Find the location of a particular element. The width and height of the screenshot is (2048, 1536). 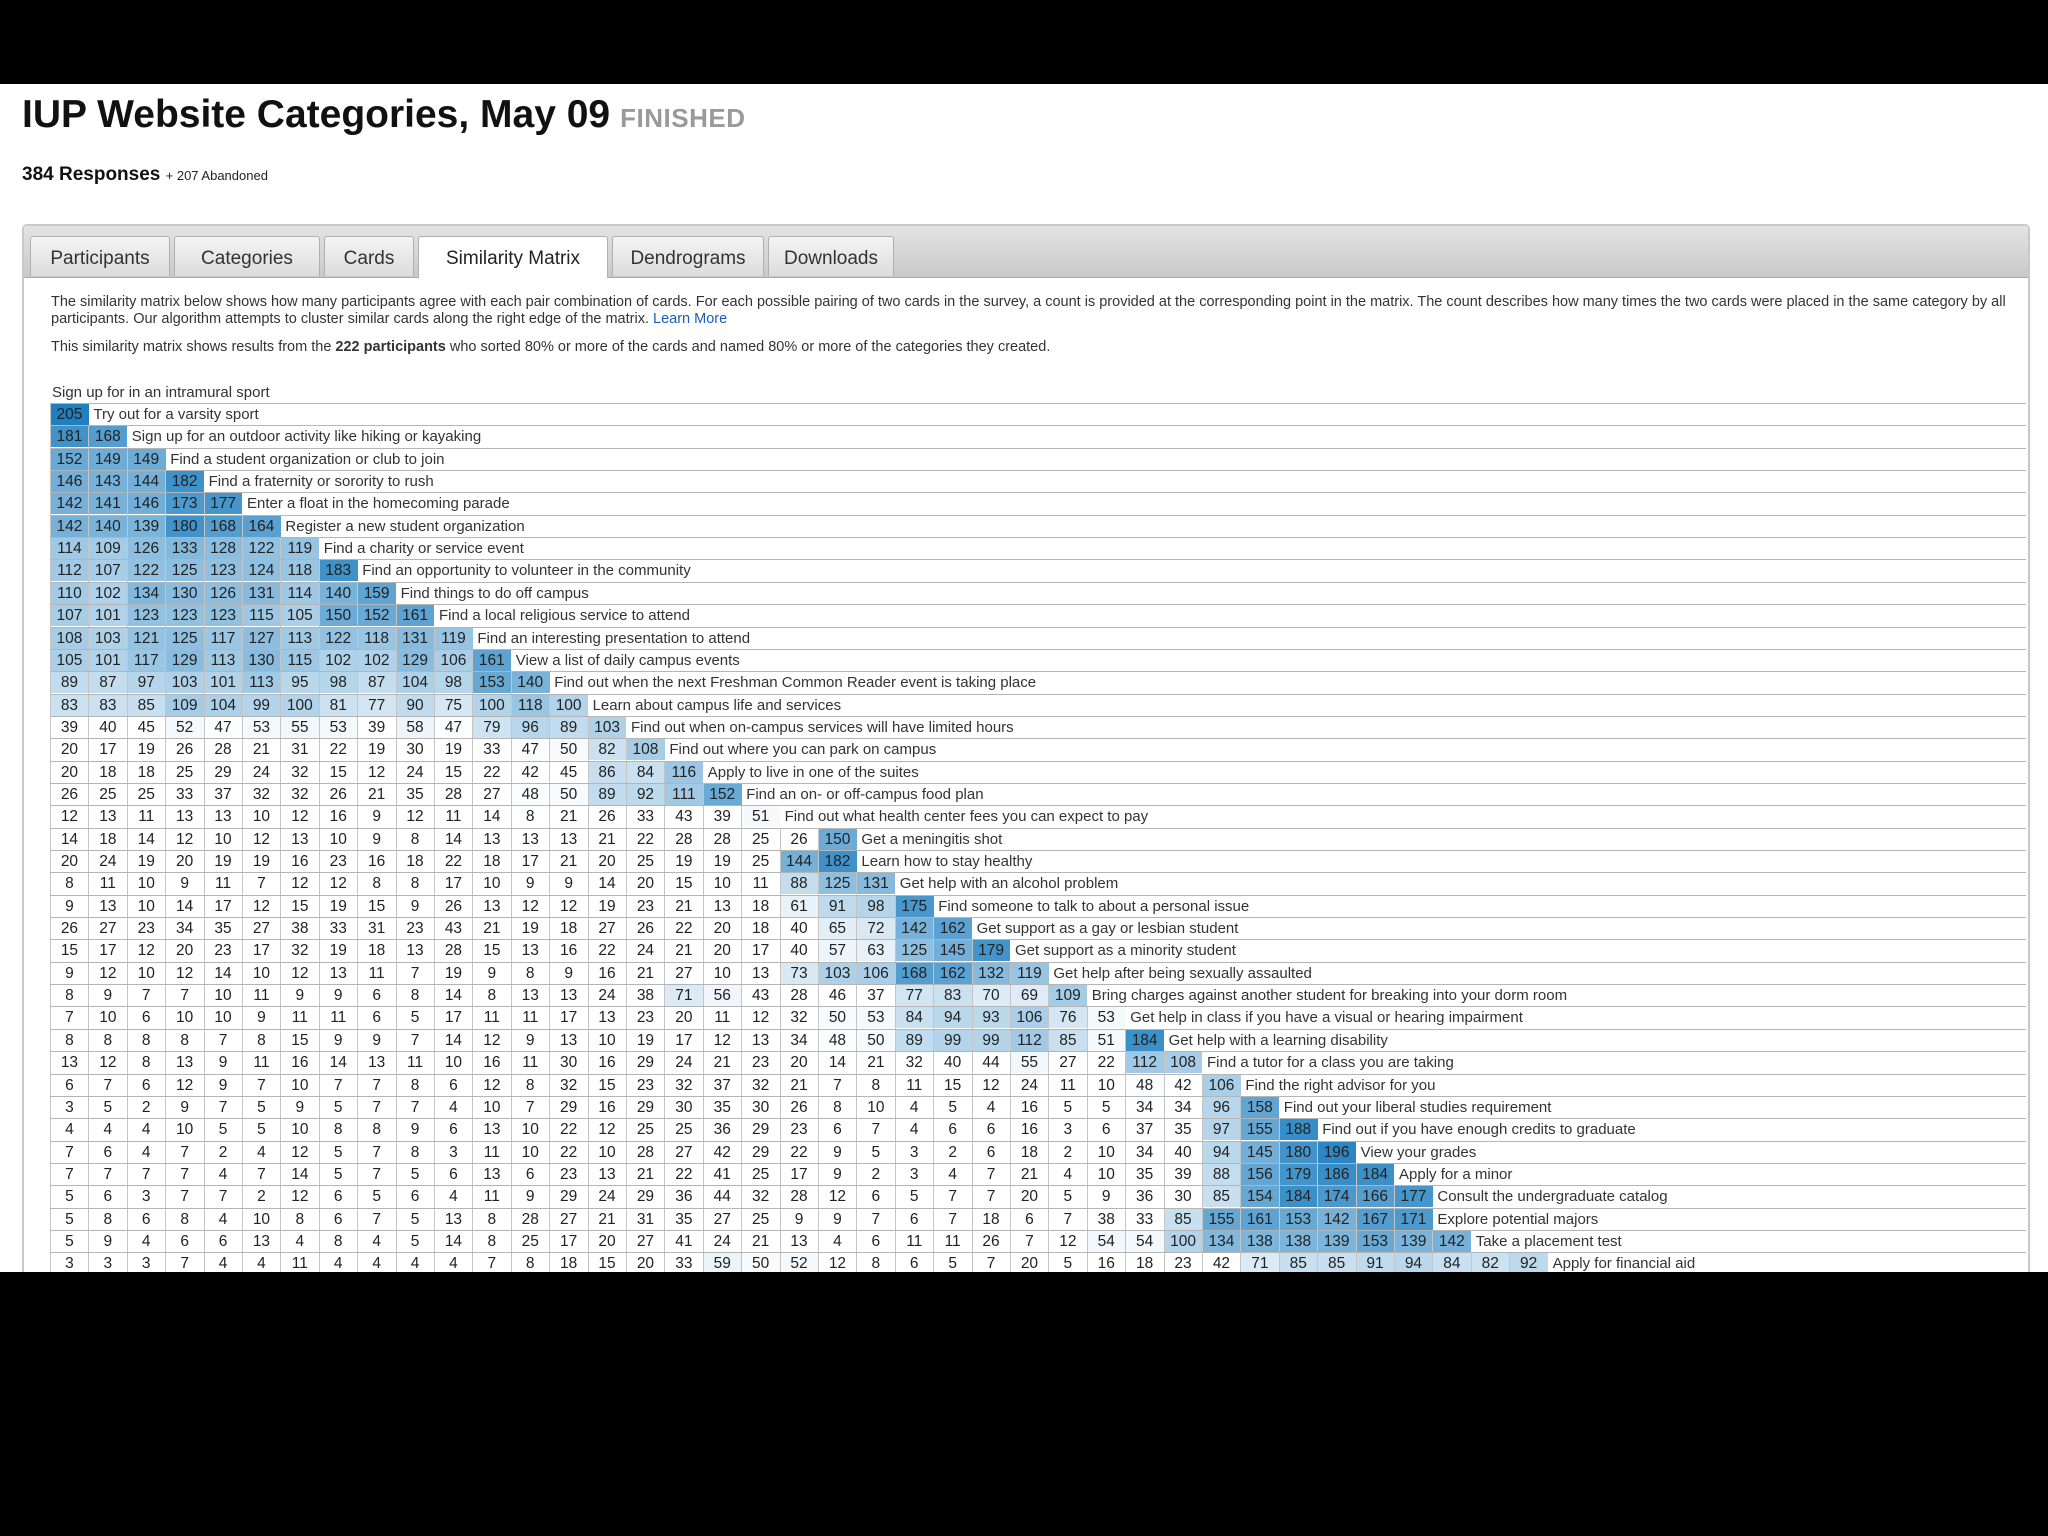

learn-more-link: Learn More is located at coordinates (690, 319).